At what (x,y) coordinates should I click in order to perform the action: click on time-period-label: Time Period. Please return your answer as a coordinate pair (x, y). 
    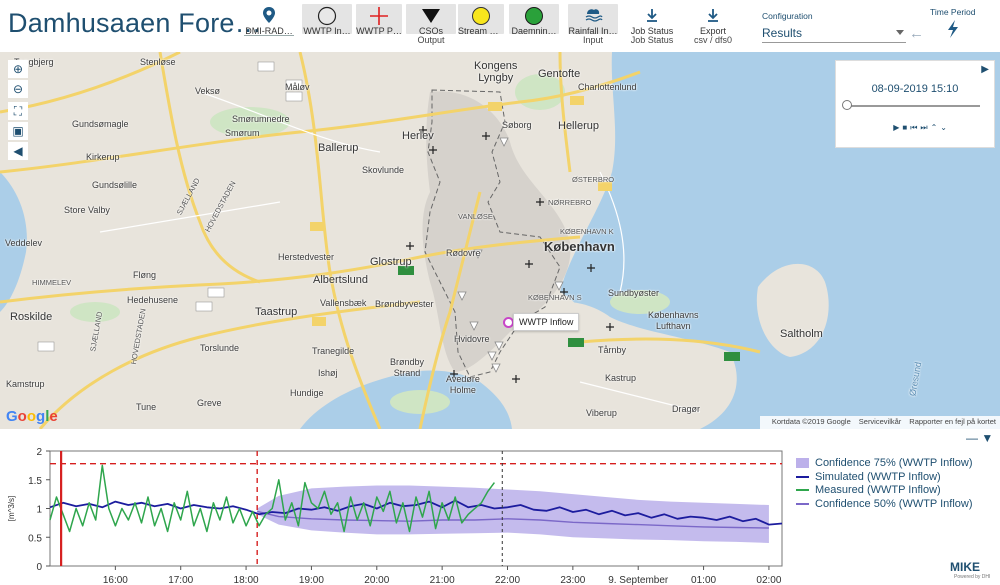
    Looking at the image, I should click on (953, 12).